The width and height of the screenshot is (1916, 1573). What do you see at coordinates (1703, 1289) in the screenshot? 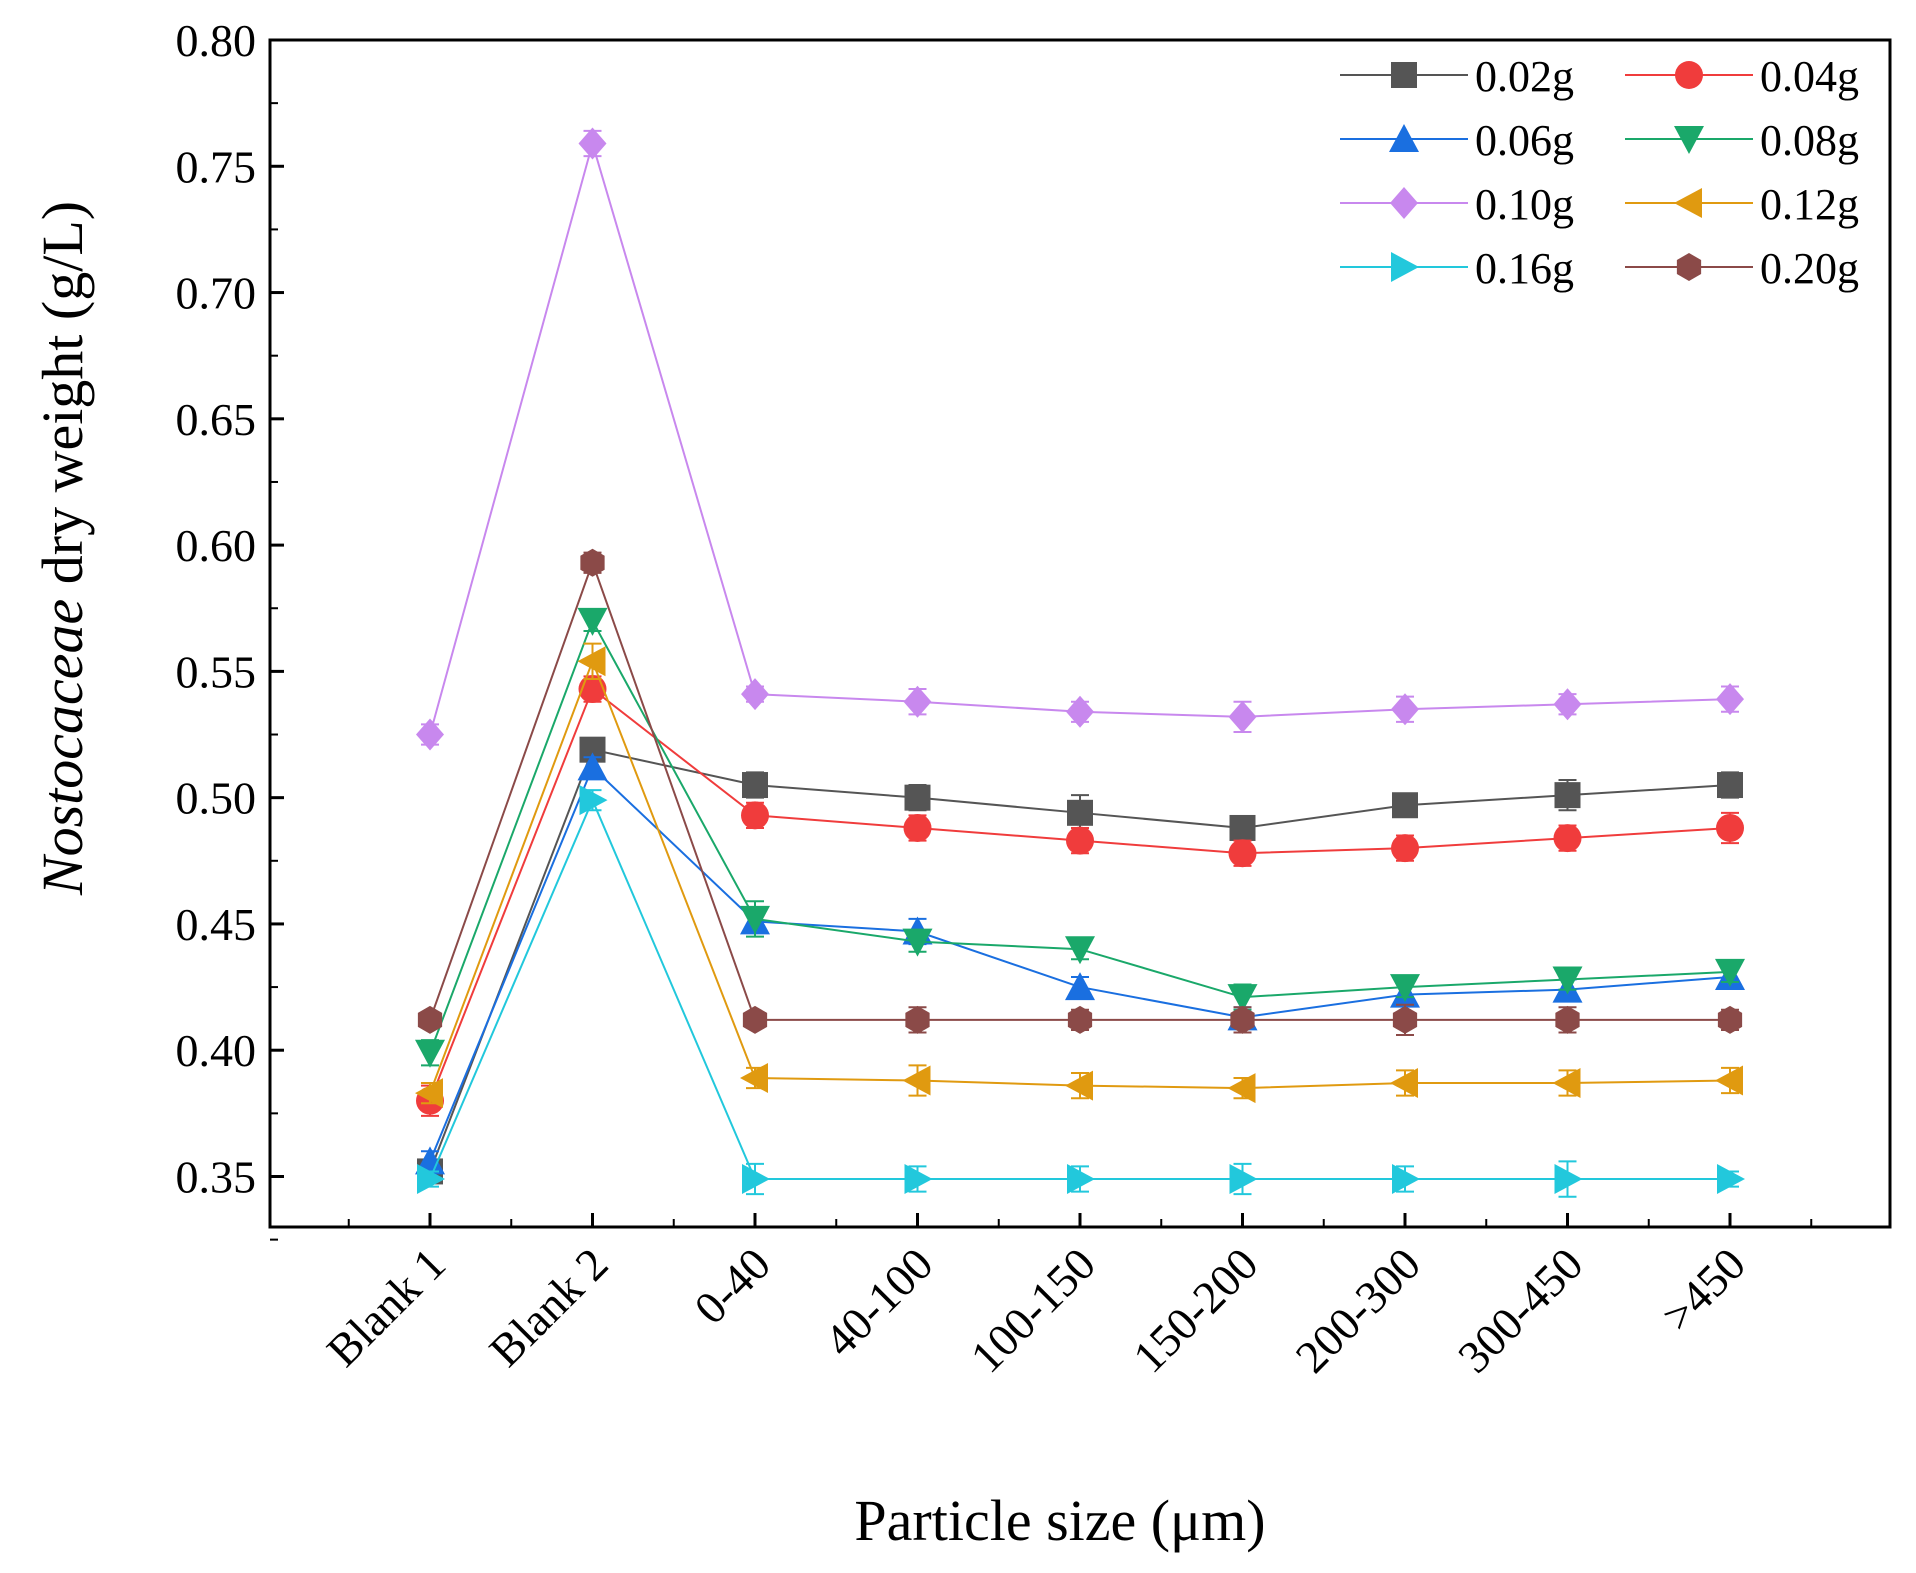
I see `x-tick-label: >450` at bounding box center [1703, 1289].